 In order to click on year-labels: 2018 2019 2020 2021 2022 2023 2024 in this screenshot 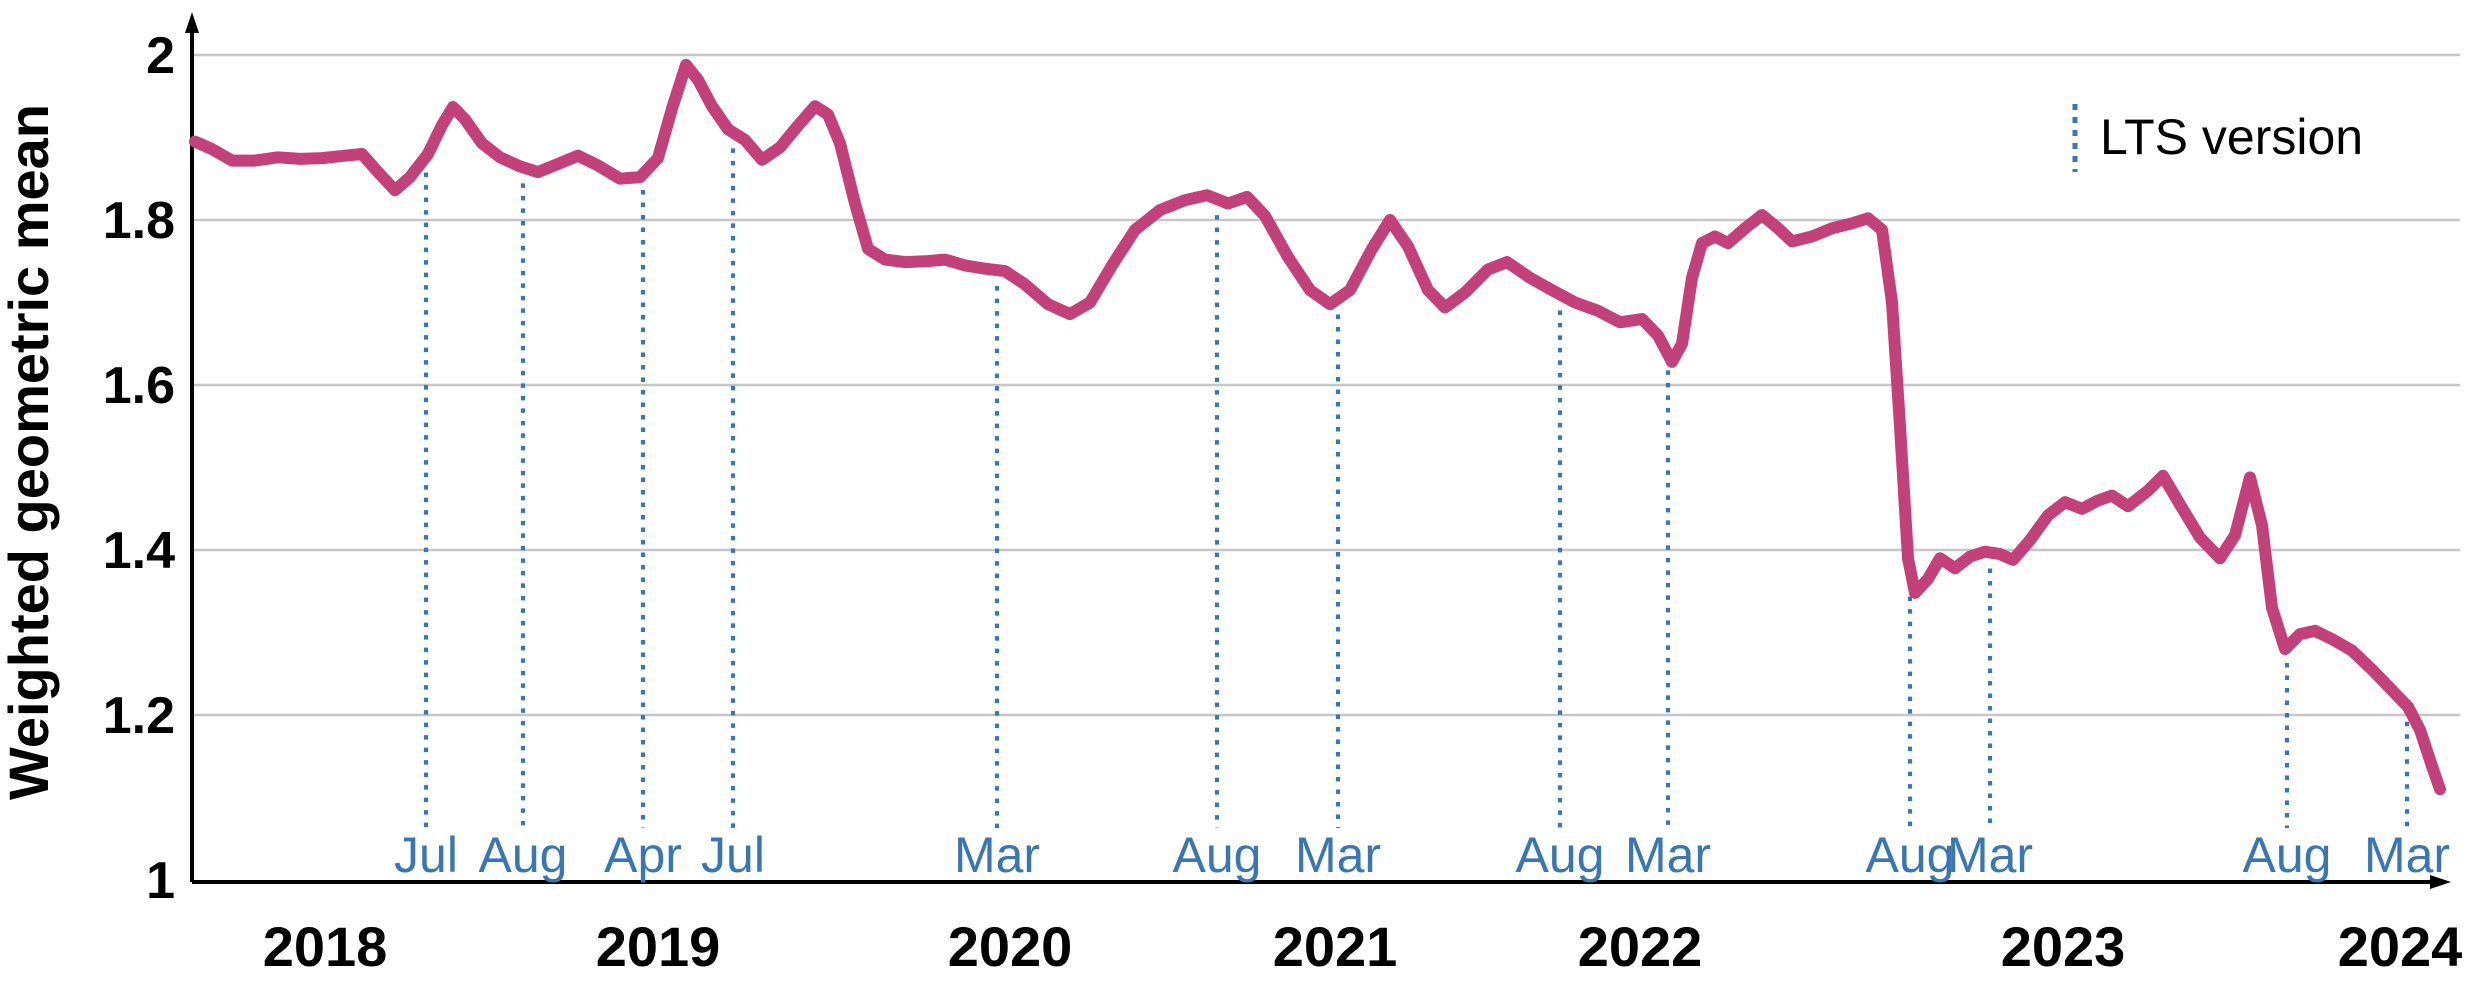, I will do `click(1363, 946)`.